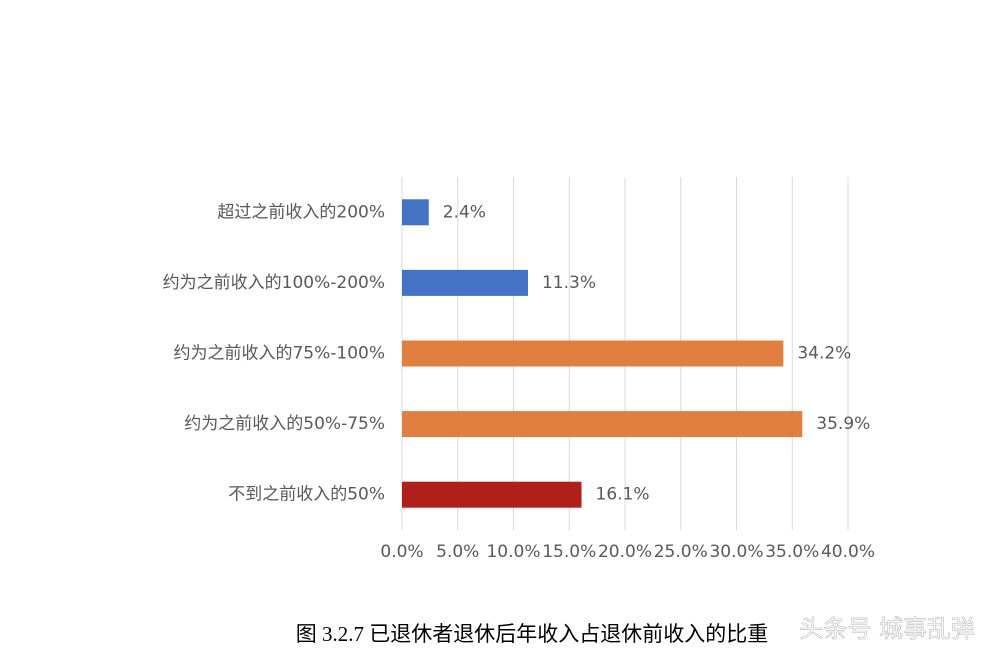 The height and width of the screenshot is (664, 1000). Describe the element at coordinates (681, 552) in the screenshot. I see `x-tick-label: 25.0%` at that location.